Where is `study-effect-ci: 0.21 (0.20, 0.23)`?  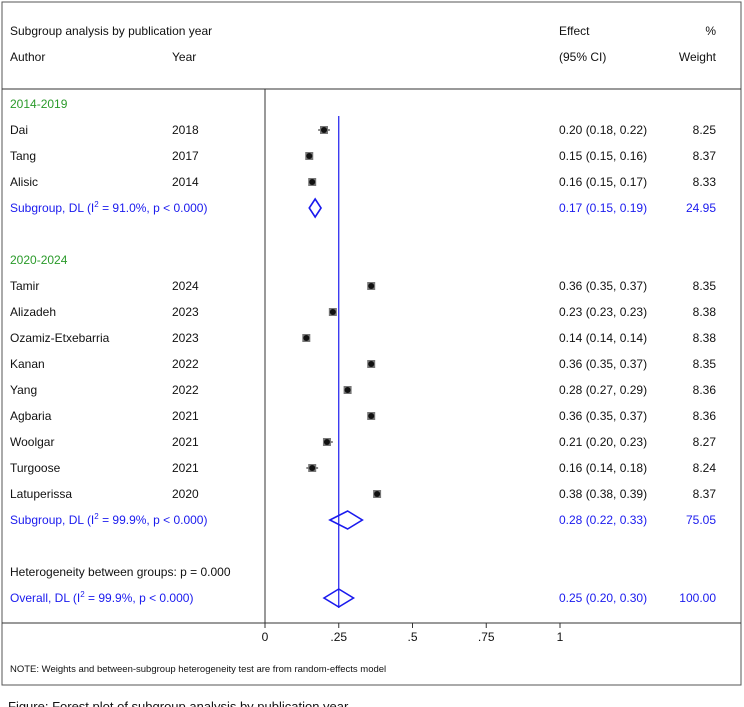 study-effect-ci: 0.21 (0.20, 0.23) is located at coordinates (603, 442).